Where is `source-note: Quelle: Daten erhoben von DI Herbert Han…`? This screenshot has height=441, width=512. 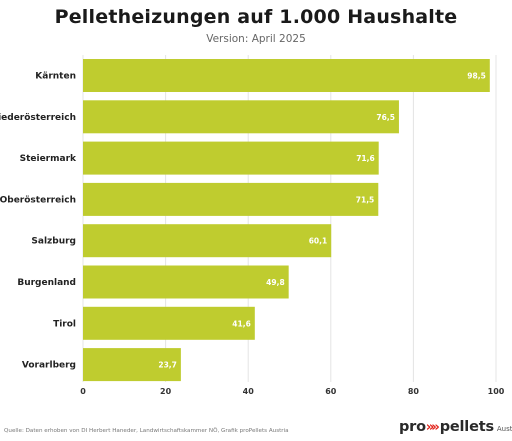
source-note: Quelle: Daten erhoben von DI Herbert Han… is located at coordinates (146, 431).